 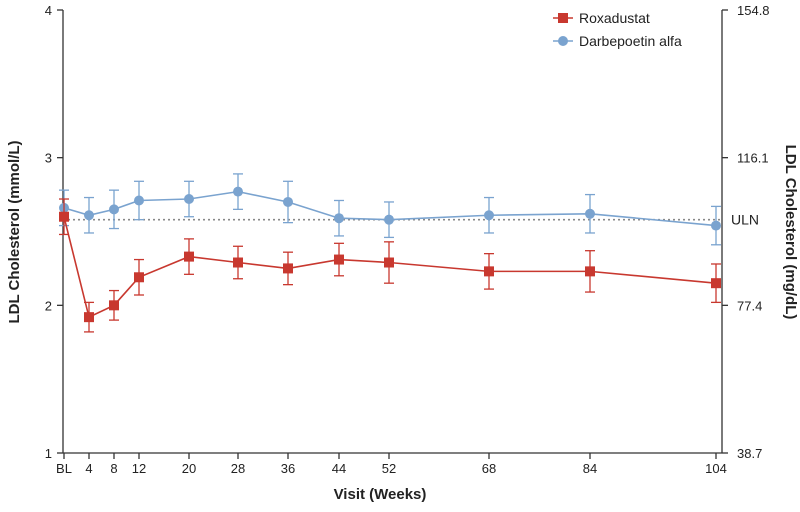 I want to click on y-left-tick-label: 2, so click(x=48, y=305).